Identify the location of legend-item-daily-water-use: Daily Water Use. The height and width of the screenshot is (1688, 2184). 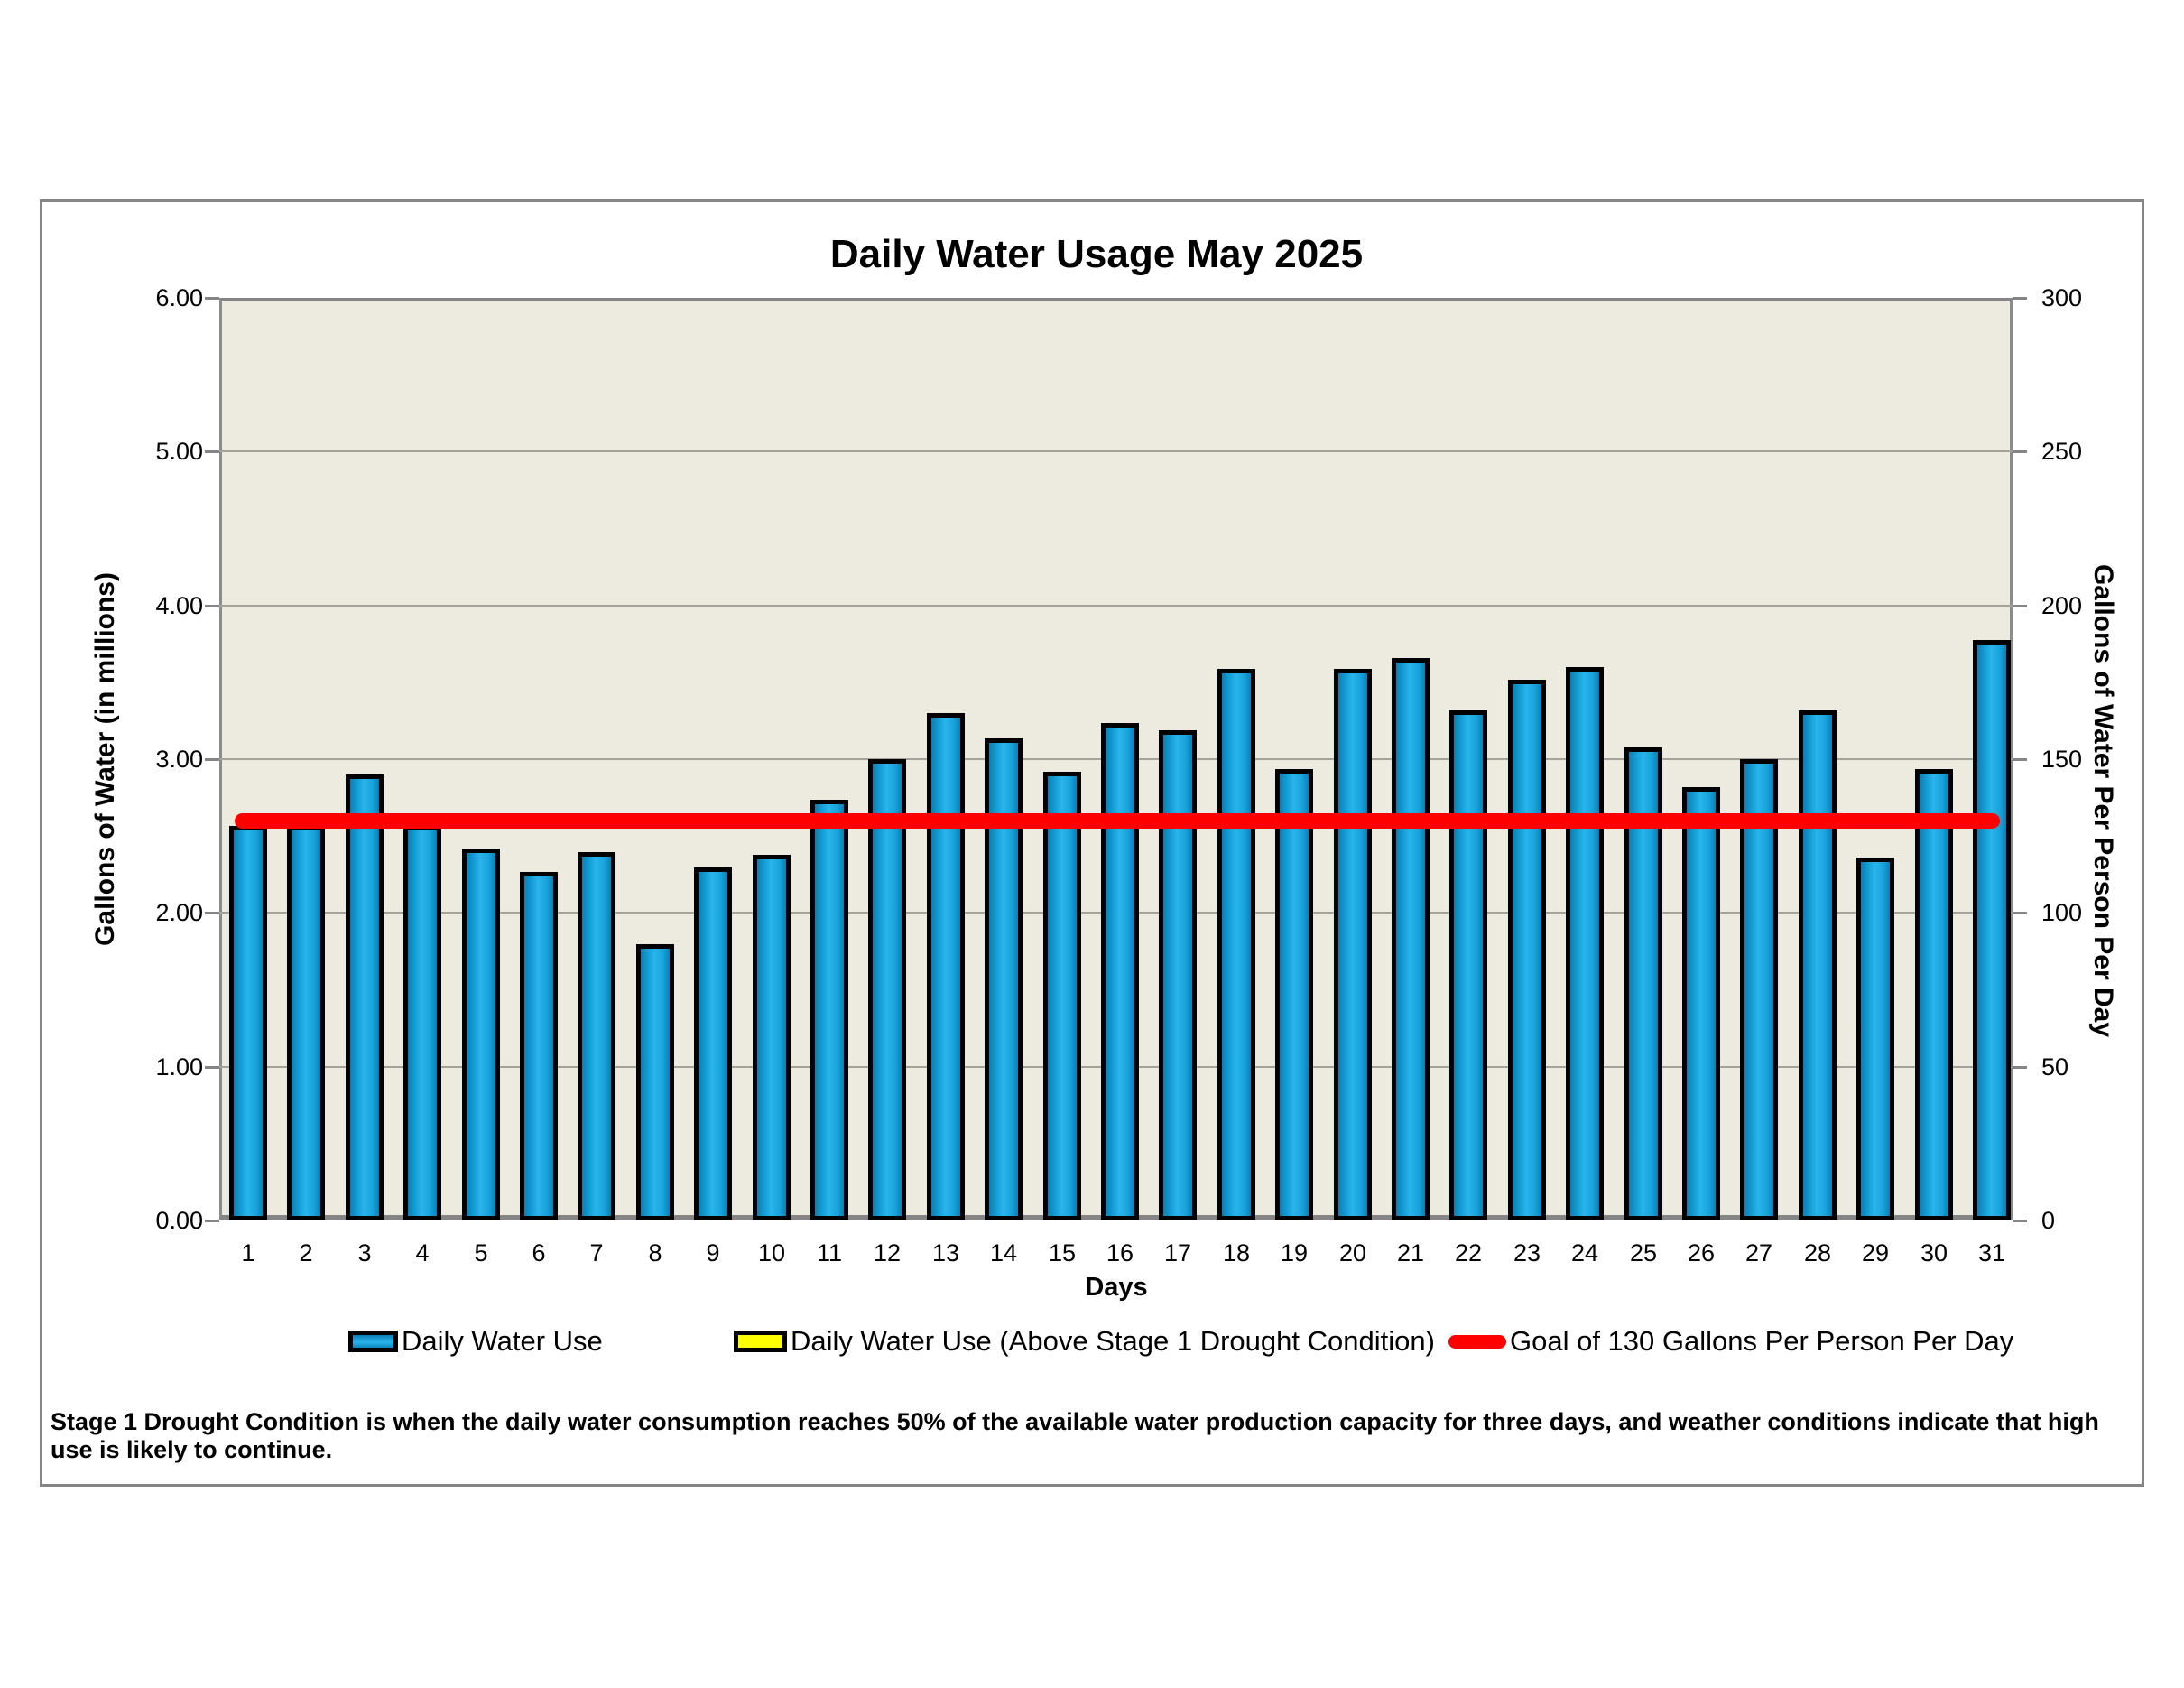
(475, 1341).